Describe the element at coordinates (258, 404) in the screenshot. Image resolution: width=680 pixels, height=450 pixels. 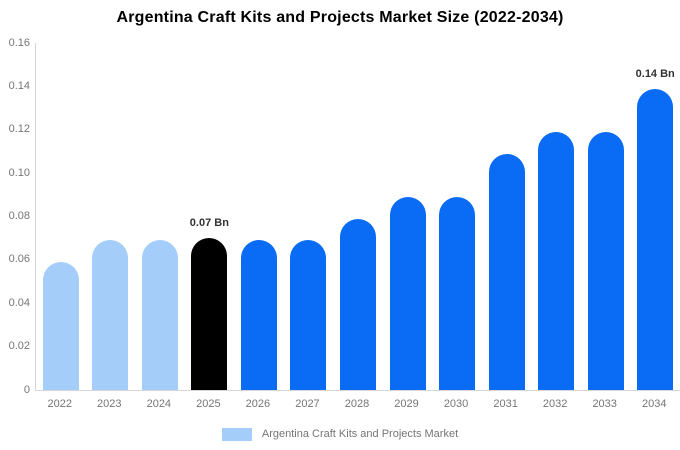
I see `x-axis-tick-label: 2026` at that location.